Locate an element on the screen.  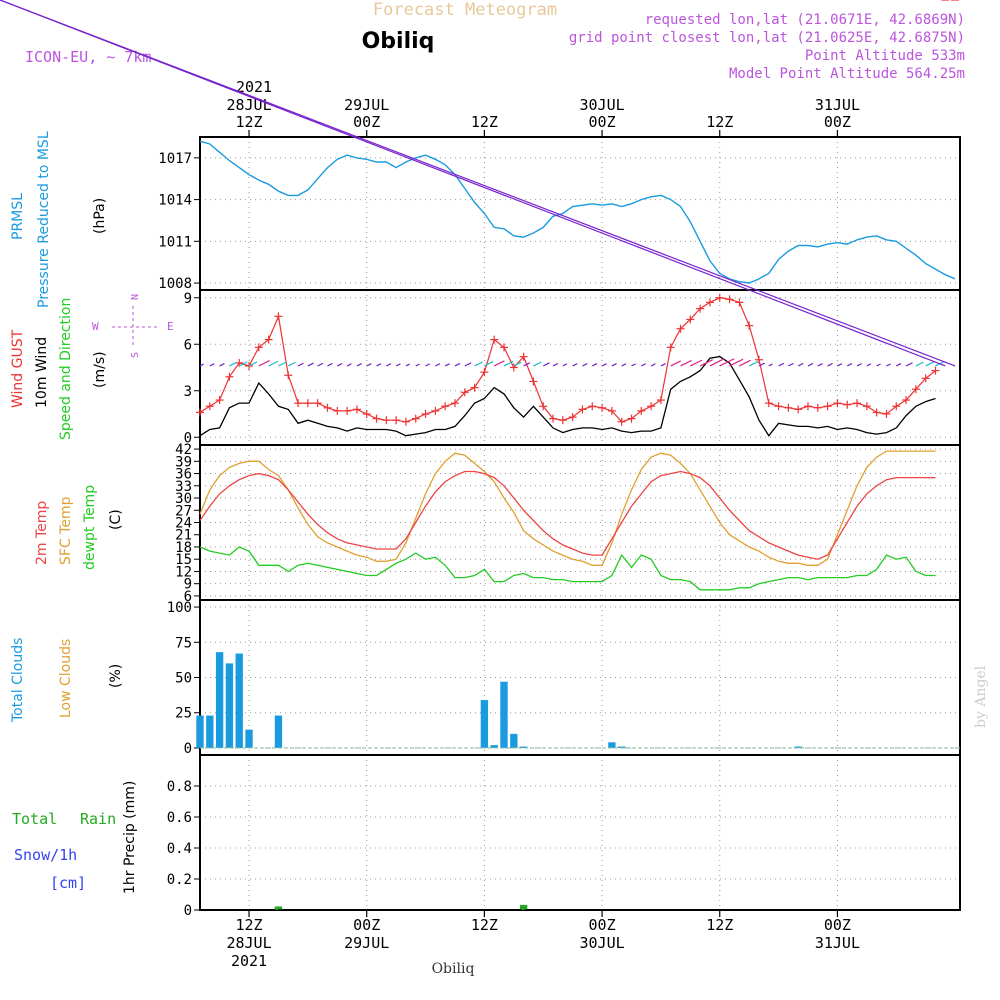
model-altitude: Model Point Altitude 564.25m is located at coordinates (847, 74).